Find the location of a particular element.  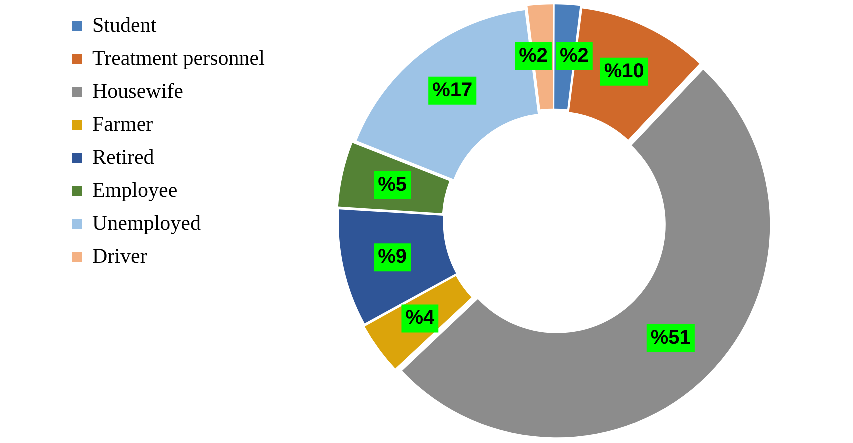

data-label: %9 is located at coordinates (393, 257).